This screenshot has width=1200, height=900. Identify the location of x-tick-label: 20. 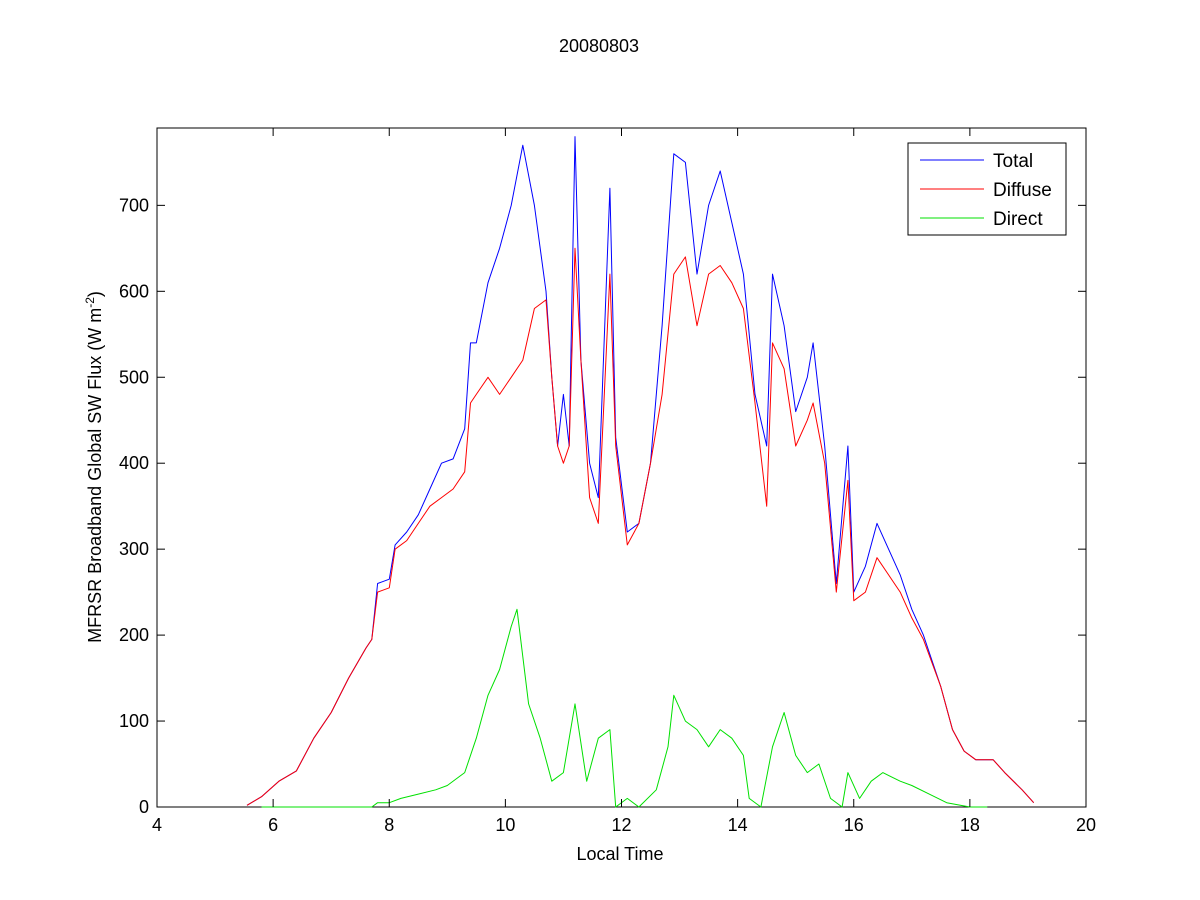
(1086, 825).